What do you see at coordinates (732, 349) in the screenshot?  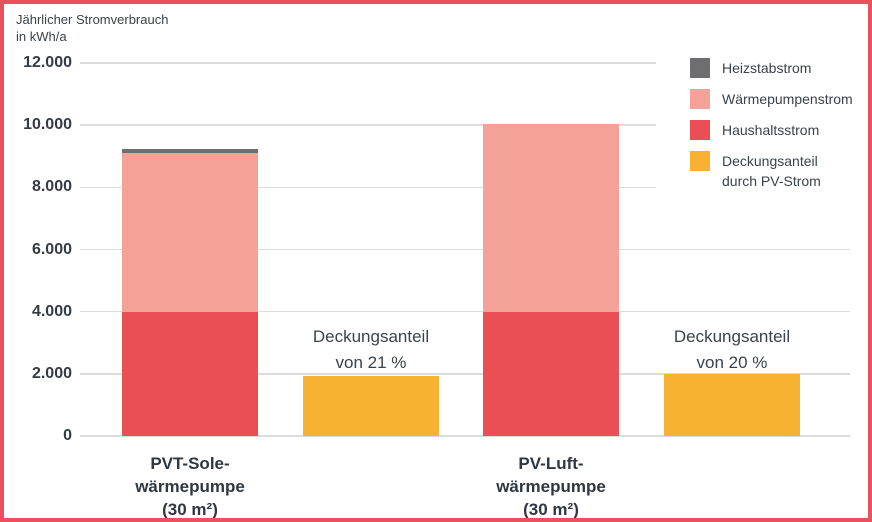 I see `pv-coverage-annotation: Deckungsanteil von 20 %` at bounding box center [732, 349].